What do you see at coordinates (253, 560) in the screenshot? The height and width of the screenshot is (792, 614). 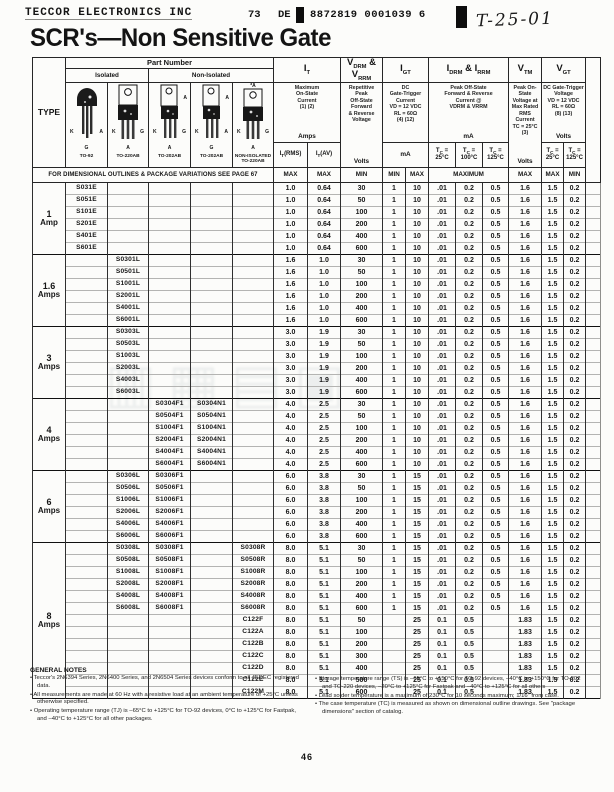 I see `part-number-cell: S0508R` at bounding box center [253, 560].